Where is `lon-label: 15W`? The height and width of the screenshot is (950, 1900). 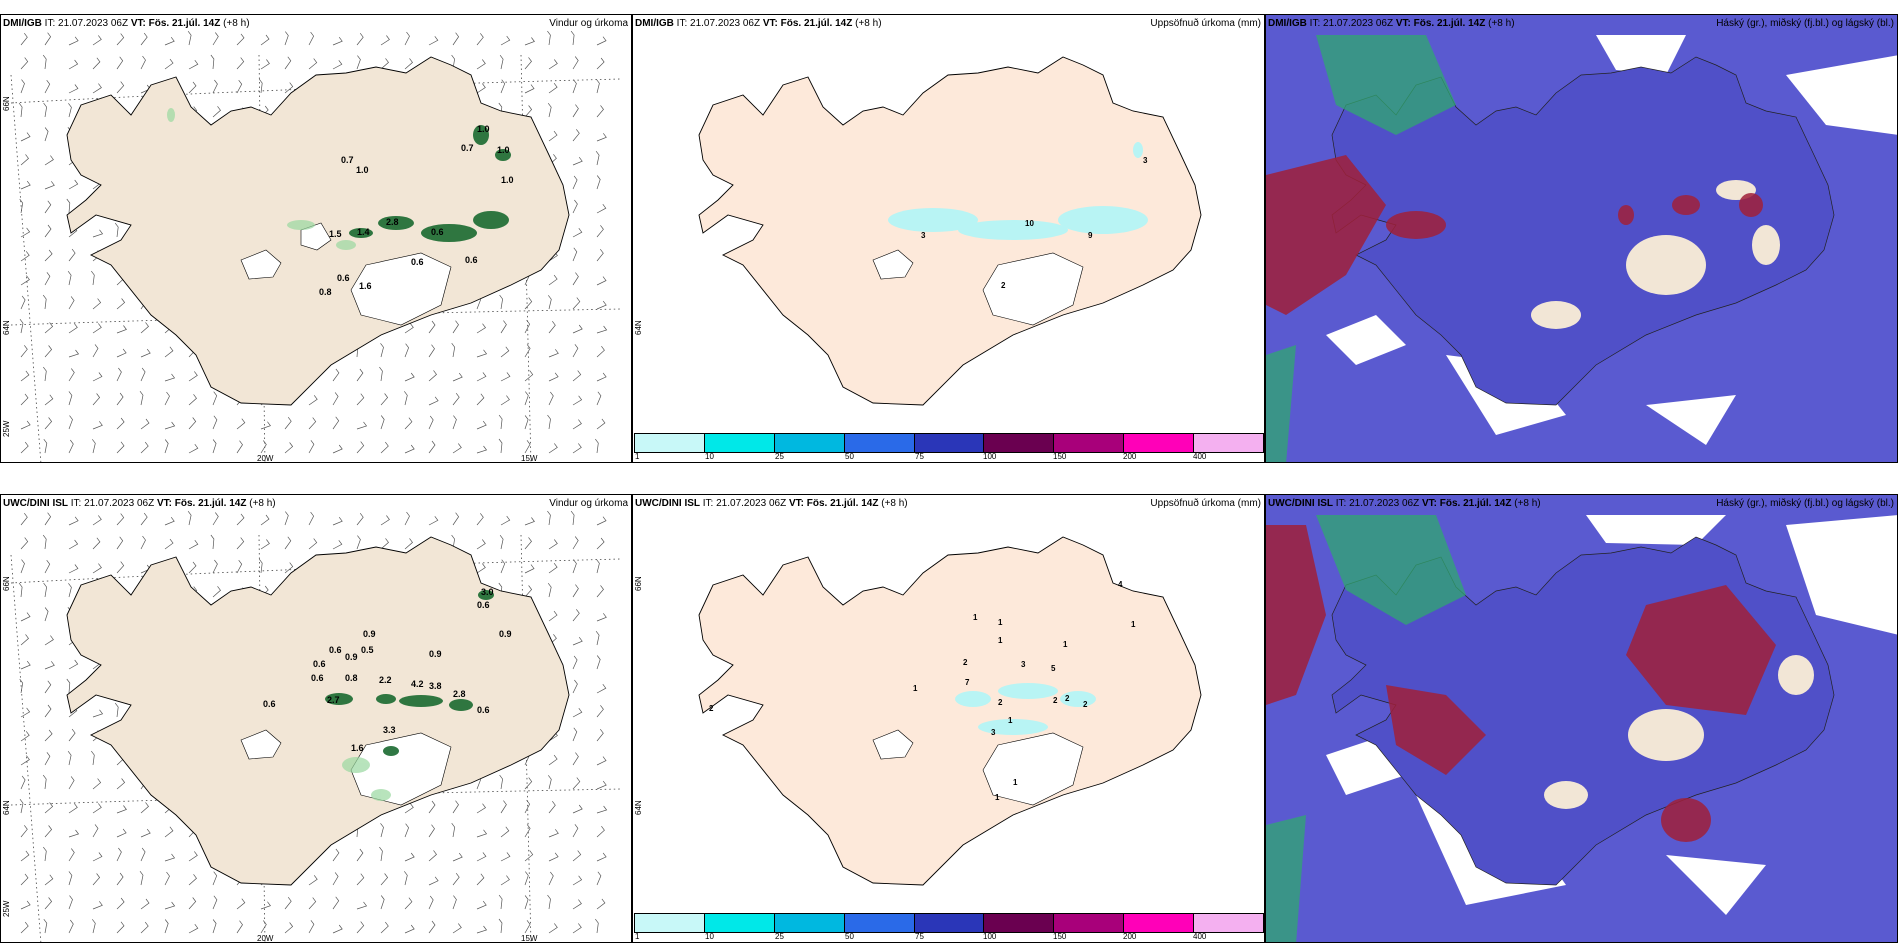 lon-label: 15W is located at coordinates (529, 938).